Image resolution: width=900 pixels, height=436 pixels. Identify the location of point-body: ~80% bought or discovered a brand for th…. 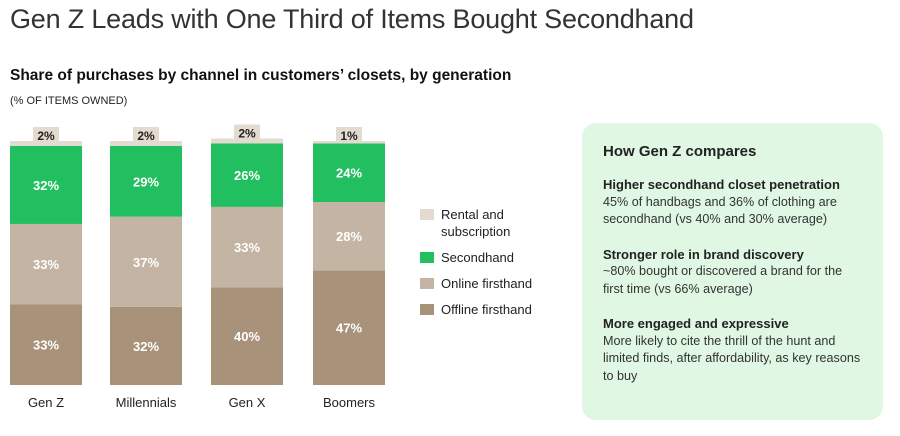
(723, 280).